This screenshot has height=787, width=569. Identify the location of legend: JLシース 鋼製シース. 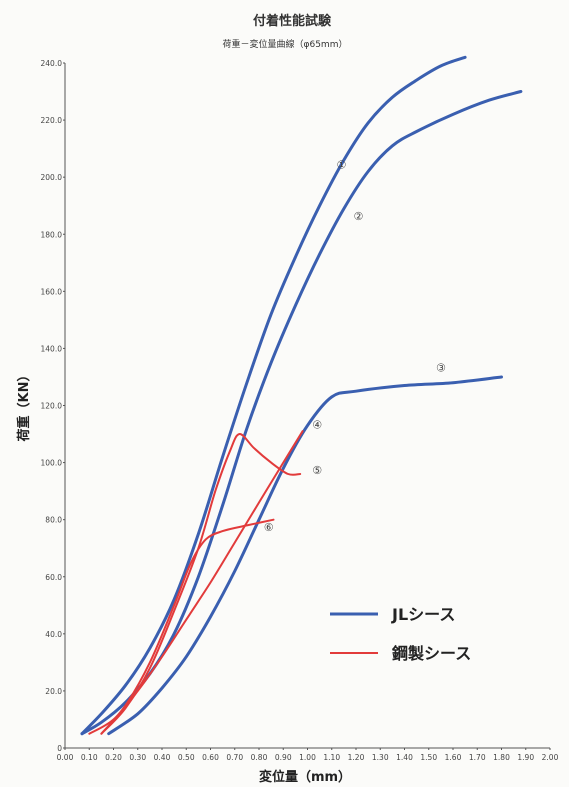
(400, 634).